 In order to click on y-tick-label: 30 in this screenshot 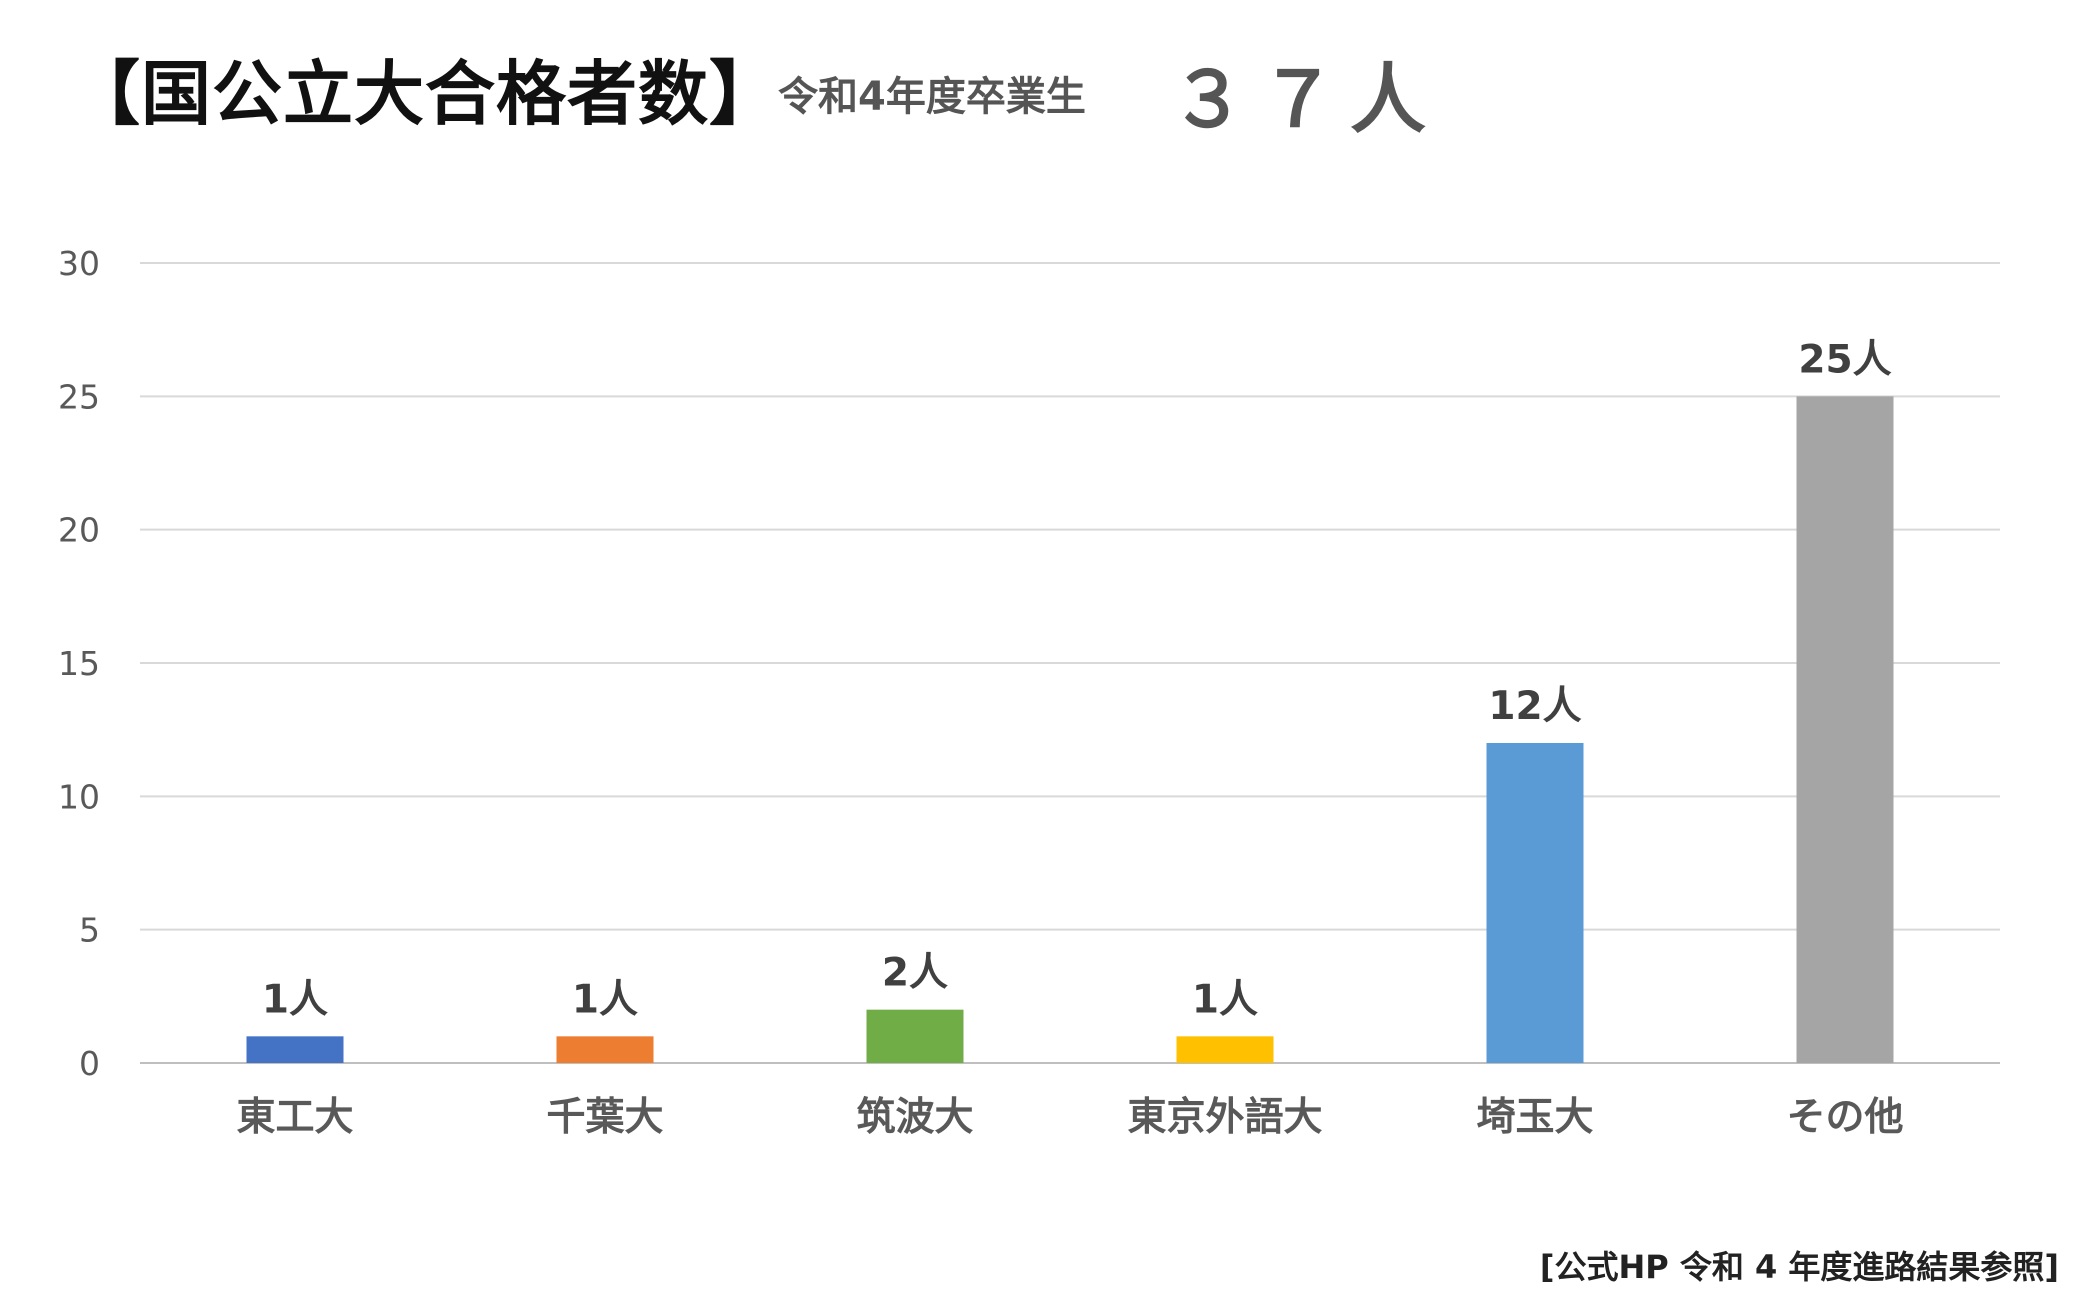, I will do `click(79, 263)`.